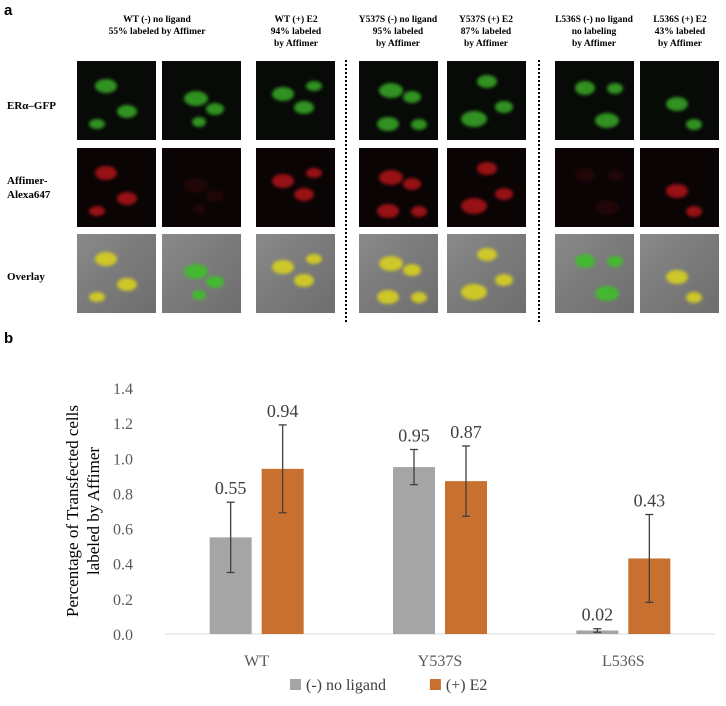 Image resolution: width=726 pixels, height=706 pixels. What do you see at coordinates (123, 424) in the screenshot?
I see `y-tick-label: 1.2` at bounding box center [123, 424].